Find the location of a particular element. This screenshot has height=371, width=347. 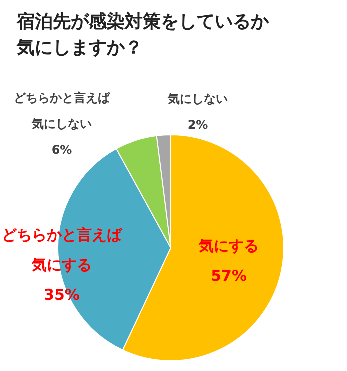

data-label: 6% is located at coordinates (62, 150).